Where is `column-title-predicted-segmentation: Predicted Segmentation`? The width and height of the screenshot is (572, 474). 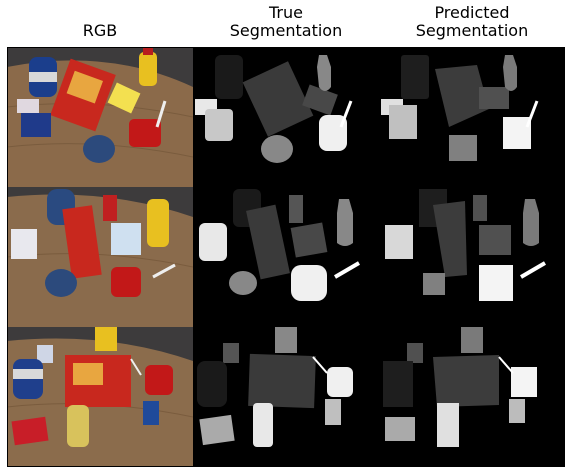 column-title-predicted-segmentation: Predicted Segmentation is located at coordinates (472, 22).